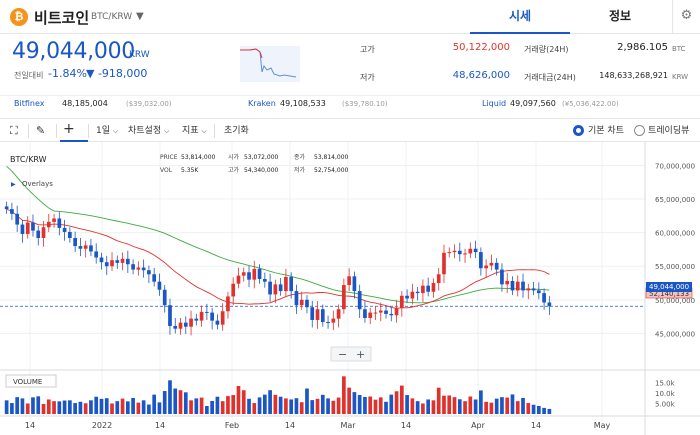  What do you see at coordinates (665, 394) in the screenshot?
I see `volume-axis-tick: 10.0k` at bounding box center [665, 394].